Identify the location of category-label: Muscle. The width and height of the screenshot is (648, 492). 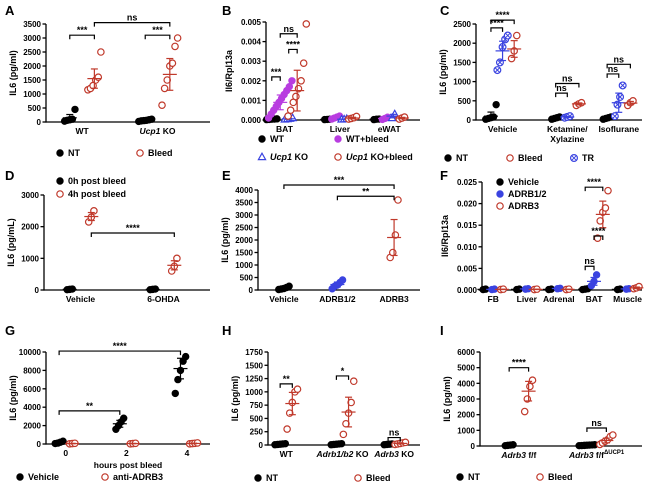
(627, 299).